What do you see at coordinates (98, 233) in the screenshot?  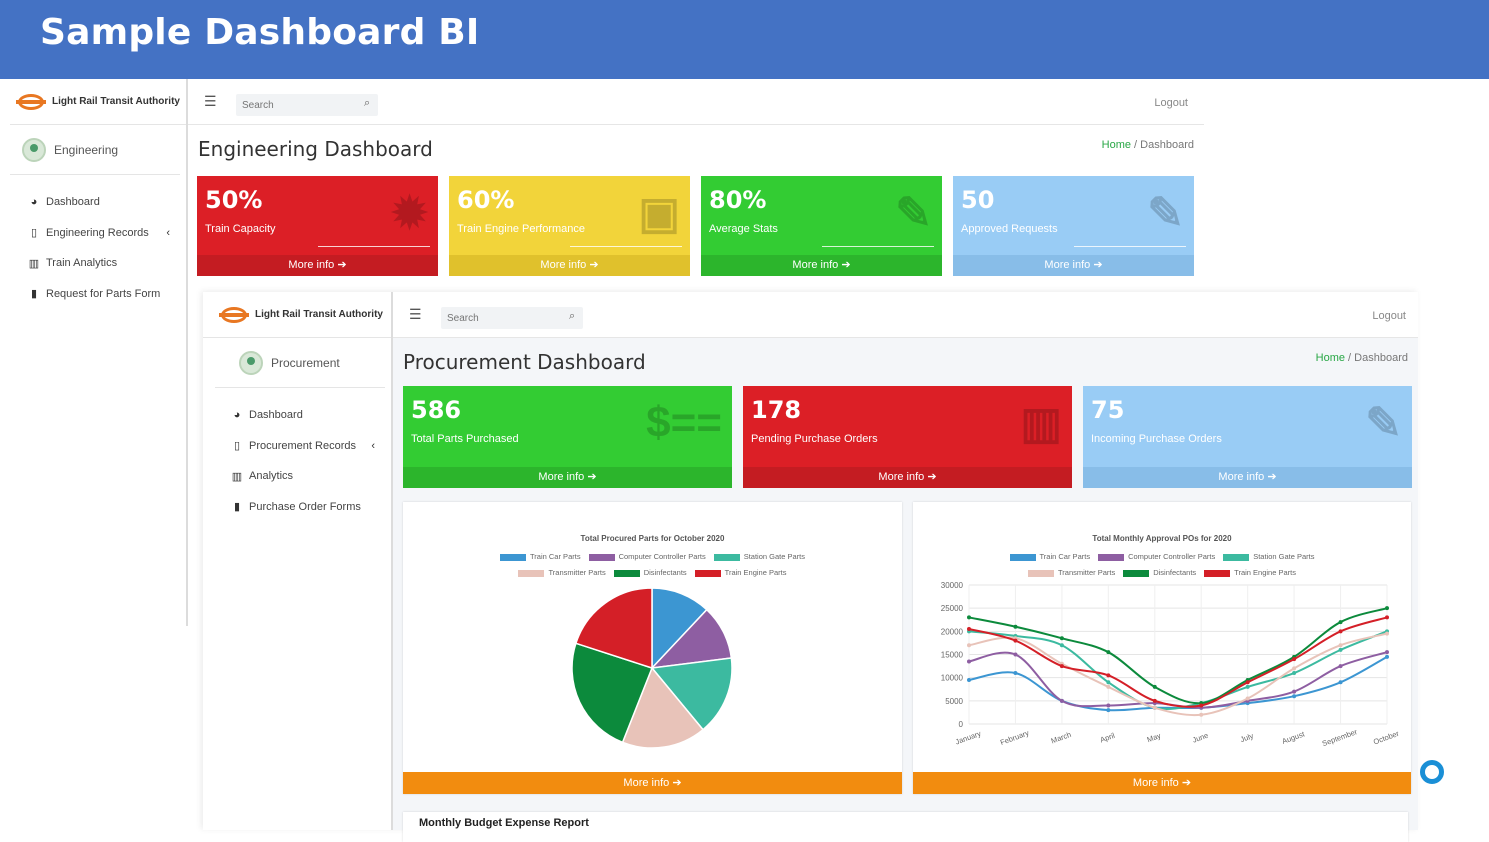 I see `sidebar-item-engineering-records: ▯ Engineering Records ‹` at bounding box center [98, 233].